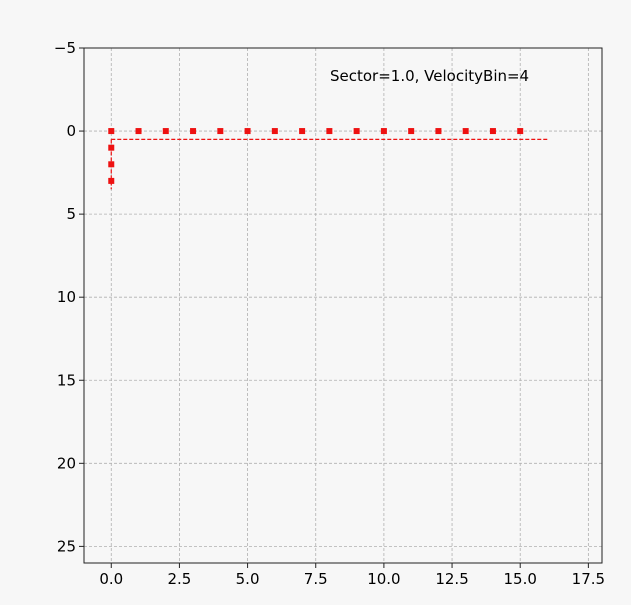  I want to click on annotation: Sector=1.0, VelocityBin=4, so click(429, 76).